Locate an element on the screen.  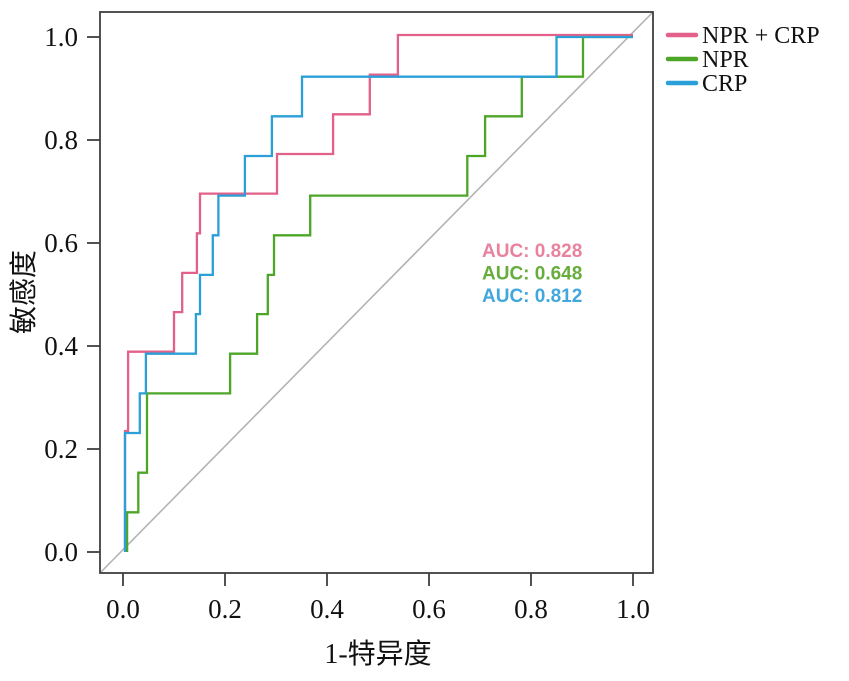
y-axis-label: 敏感度 is located at coordinates (24, 292).